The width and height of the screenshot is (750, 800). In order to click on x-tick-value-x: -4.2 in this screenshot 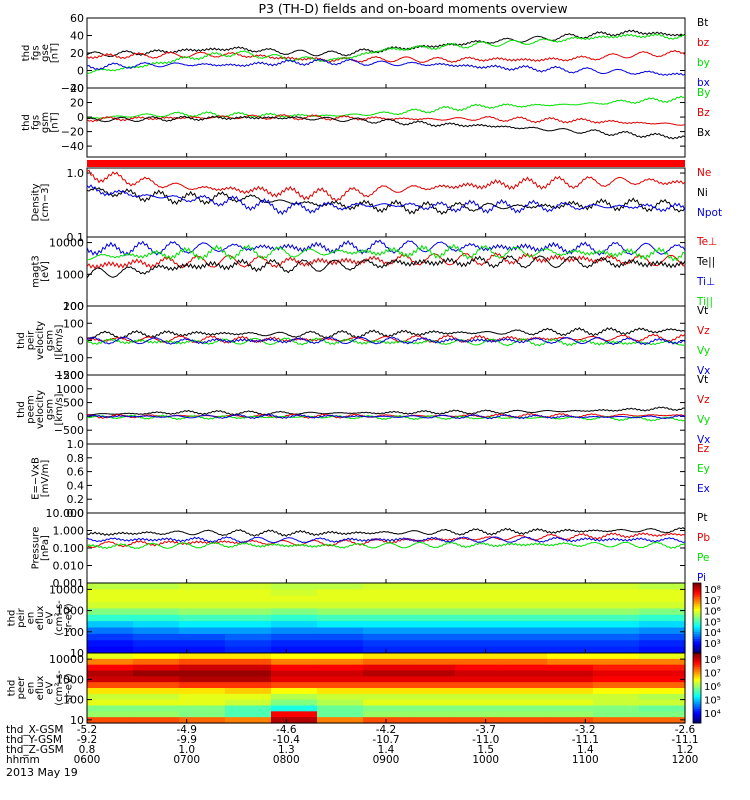, I will do `click(386, 730)`.